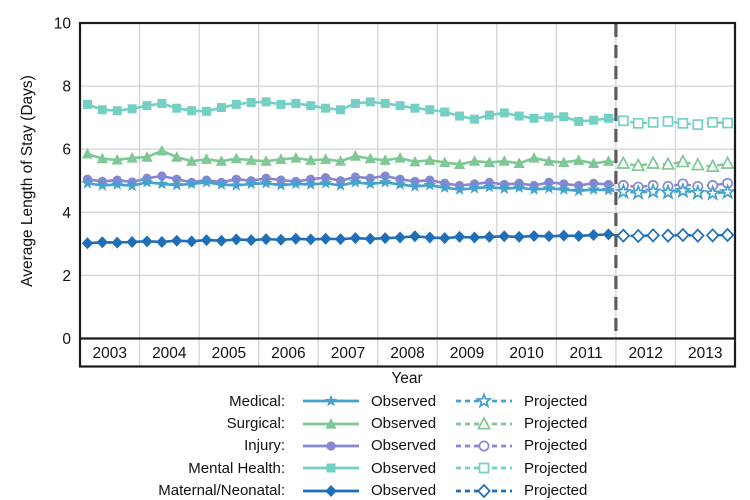 The width and height of the screenshot is (750, 500). Describe the element at coordinates (348, 353) in the screenshot. I see `x-tick-label: 2007` at that location.